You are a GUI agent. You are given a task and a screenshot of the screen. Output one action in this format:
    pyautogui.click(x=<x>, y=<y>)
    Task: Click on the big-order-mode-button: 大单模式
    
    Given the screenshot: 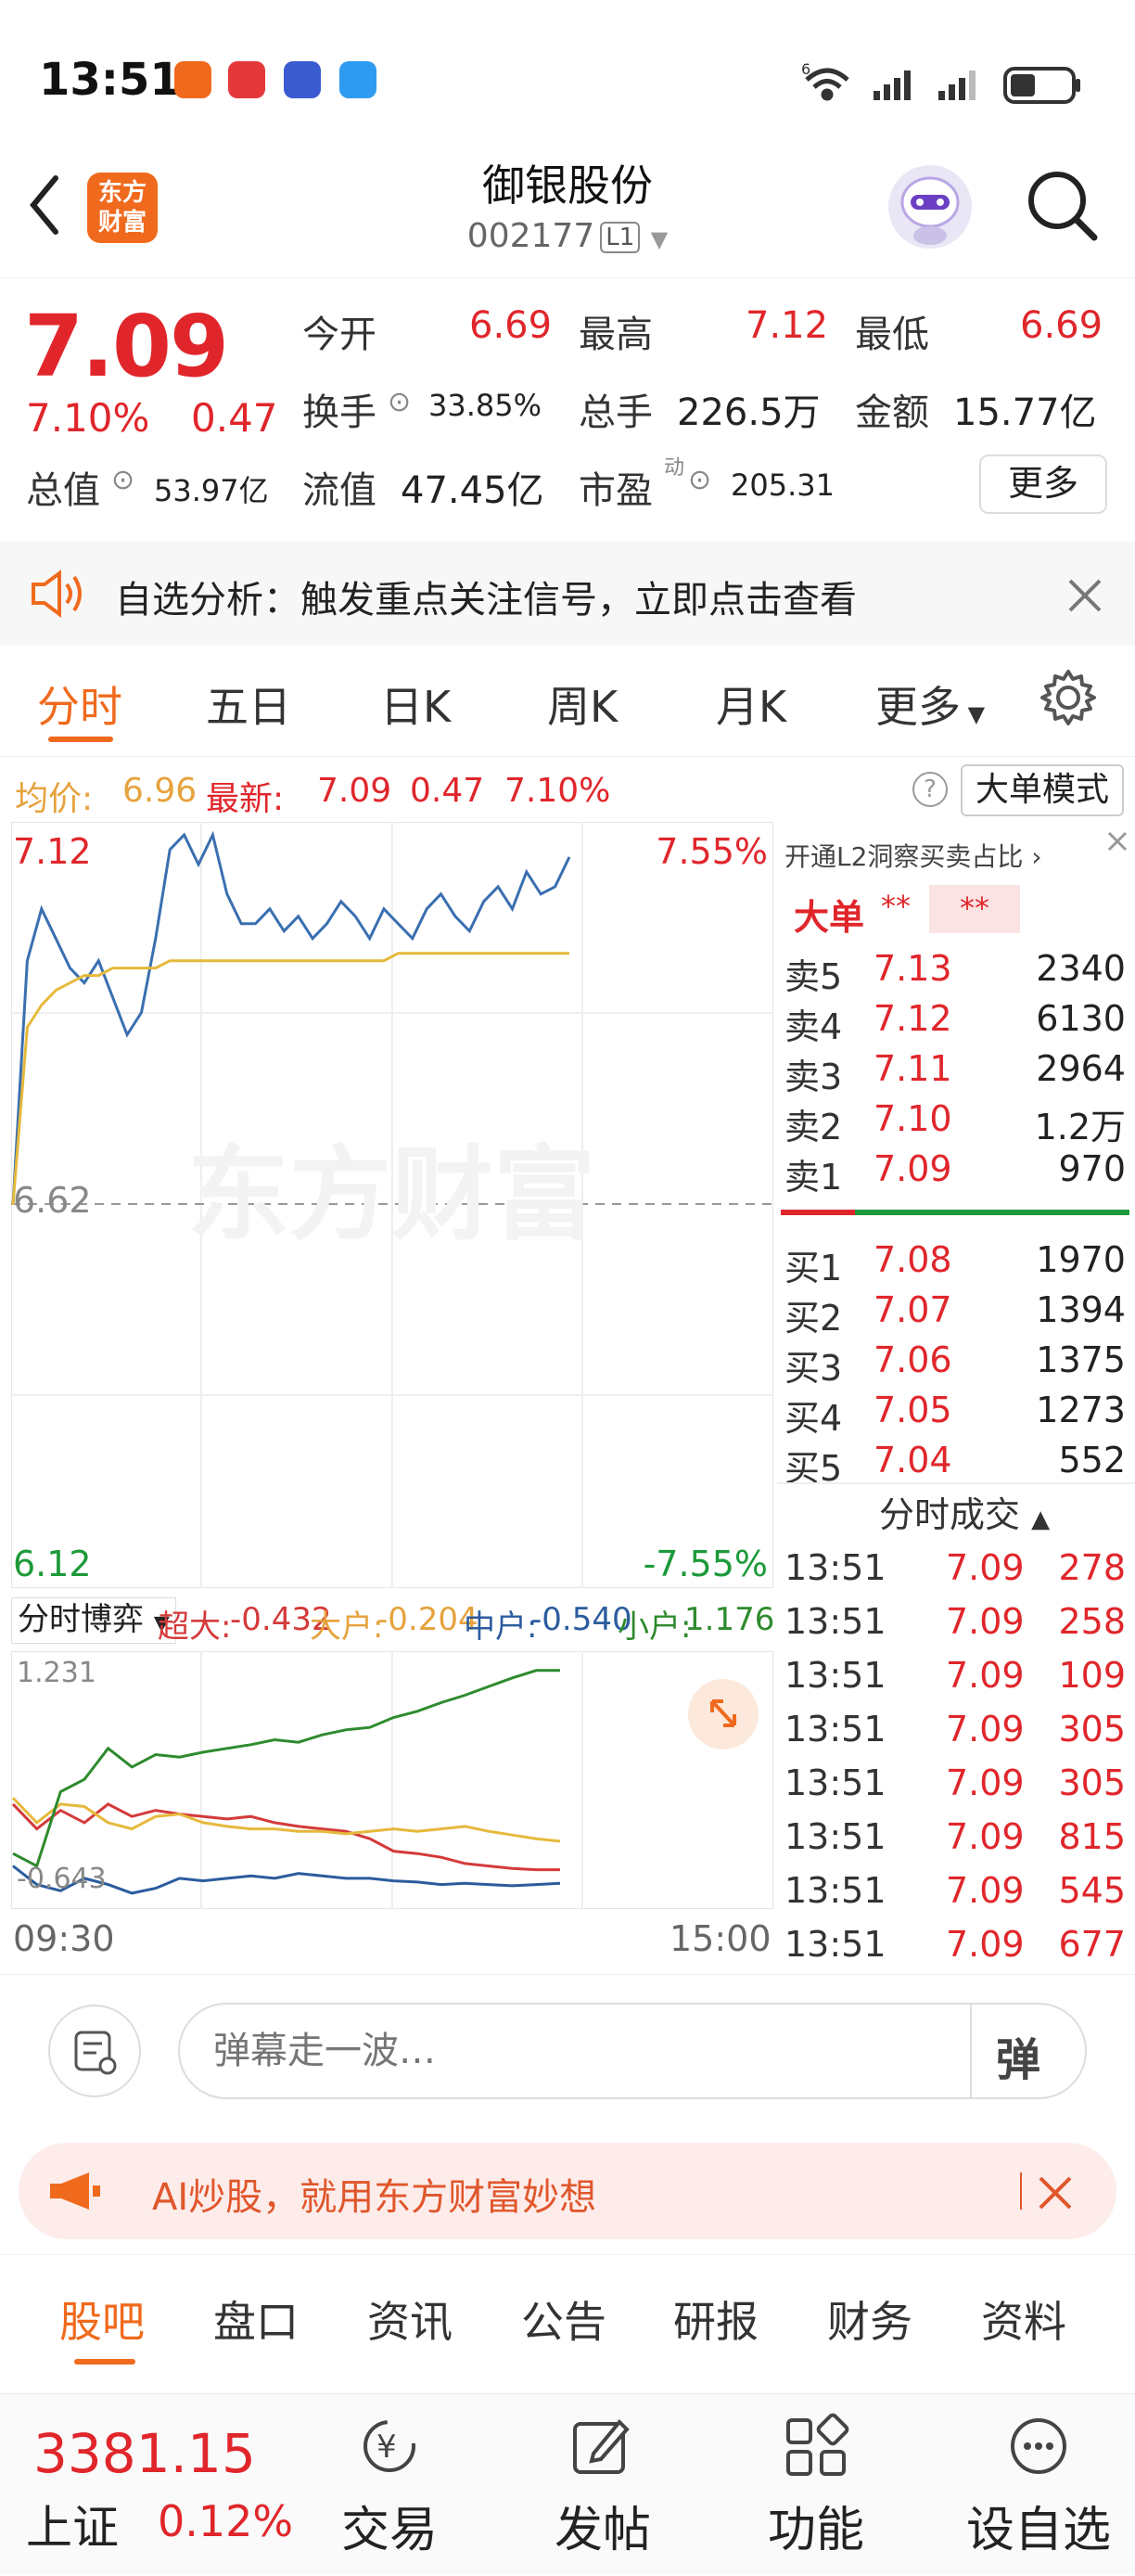 What is the action you would take?
    pyautogui.click(x=1043, y=790)
    